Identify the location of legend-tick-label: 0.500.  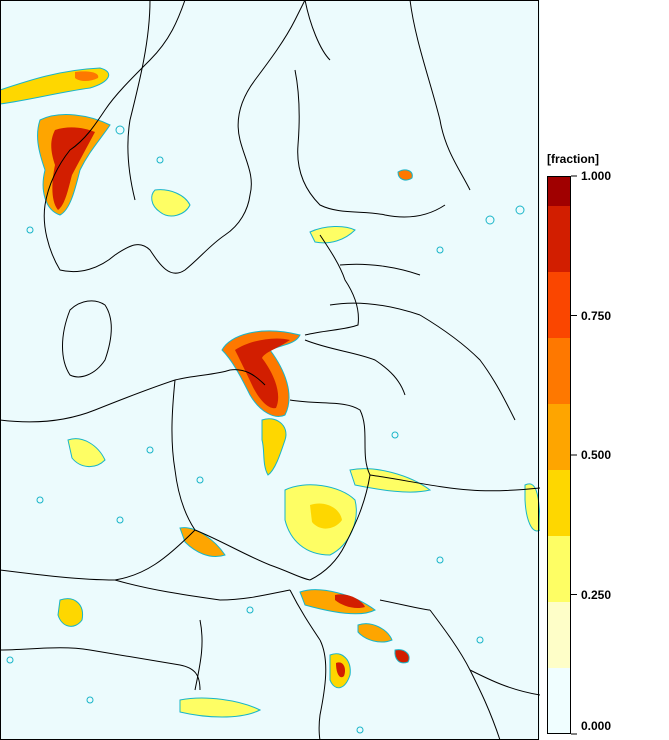
(596, 455).